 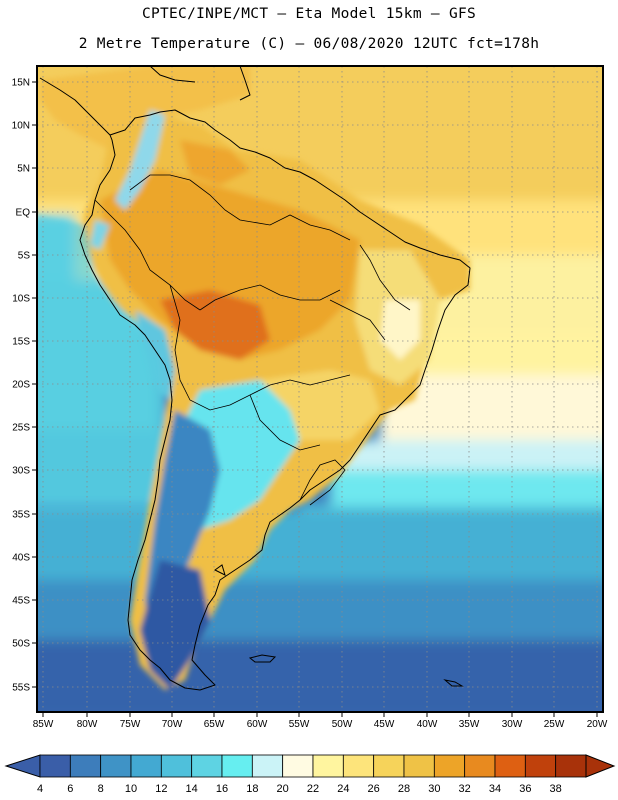 What do you see at coordinates (40, 789) in the screenshot?
I see `colorbar-label: 4` at bounding box center [40, 789].